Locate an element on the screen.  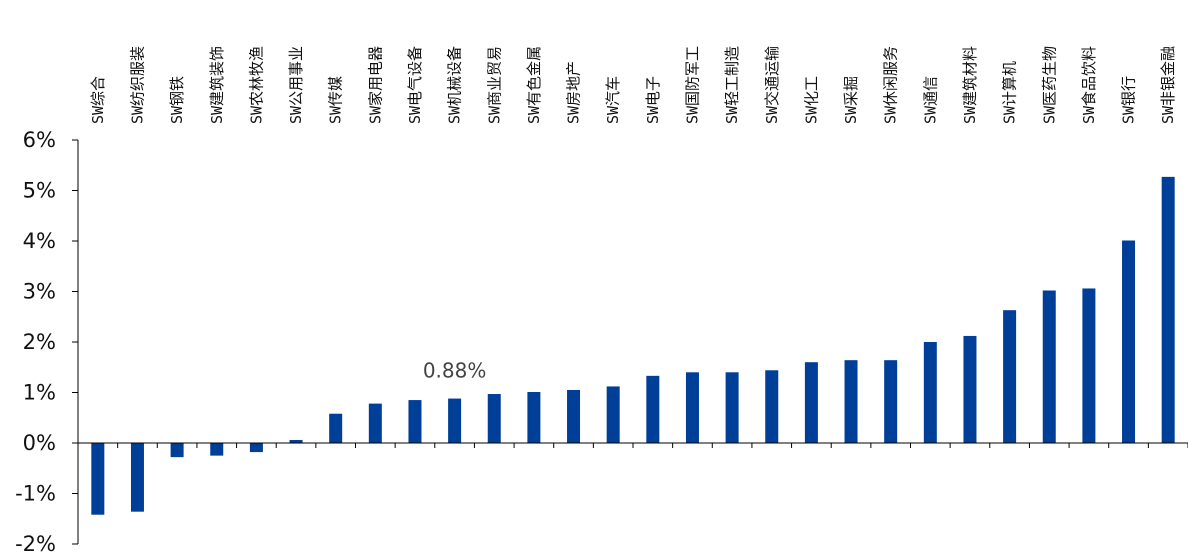
y-tick-label: 6% is located at coordinates (39, 140).